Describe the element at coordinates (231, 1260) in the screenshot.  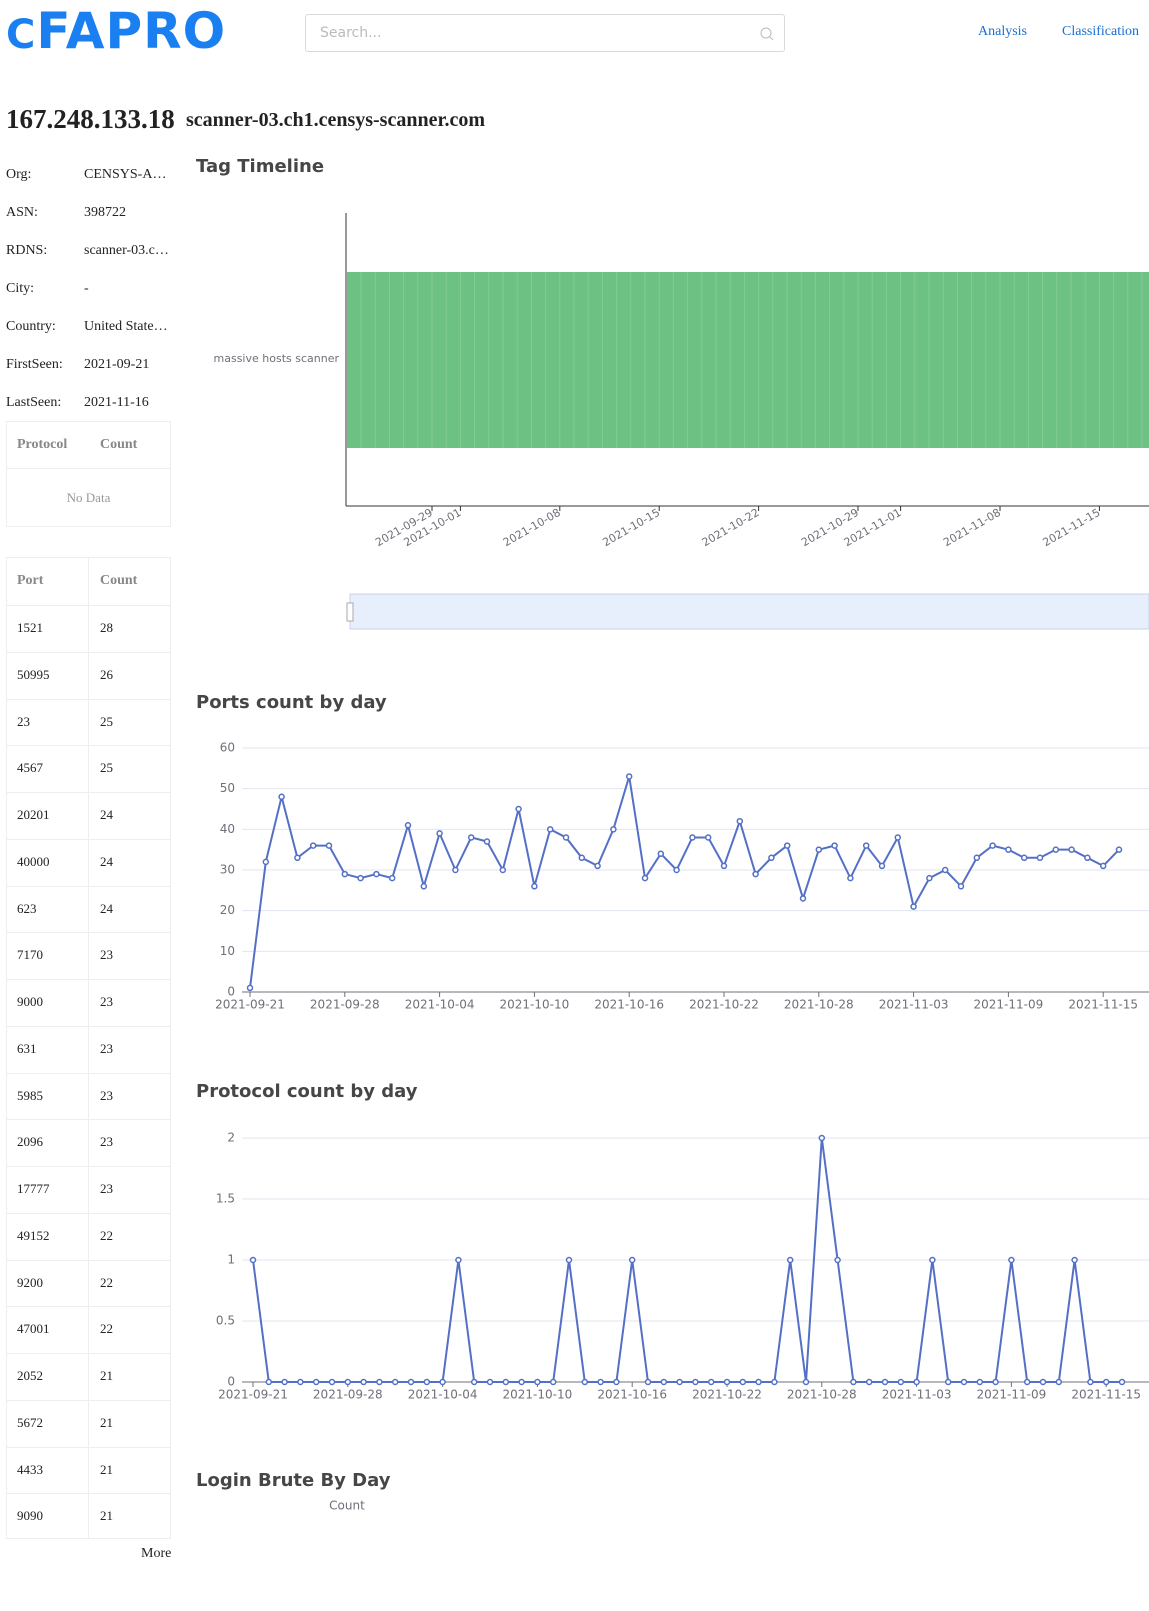
I see `y-tick-label: 1` at that location.